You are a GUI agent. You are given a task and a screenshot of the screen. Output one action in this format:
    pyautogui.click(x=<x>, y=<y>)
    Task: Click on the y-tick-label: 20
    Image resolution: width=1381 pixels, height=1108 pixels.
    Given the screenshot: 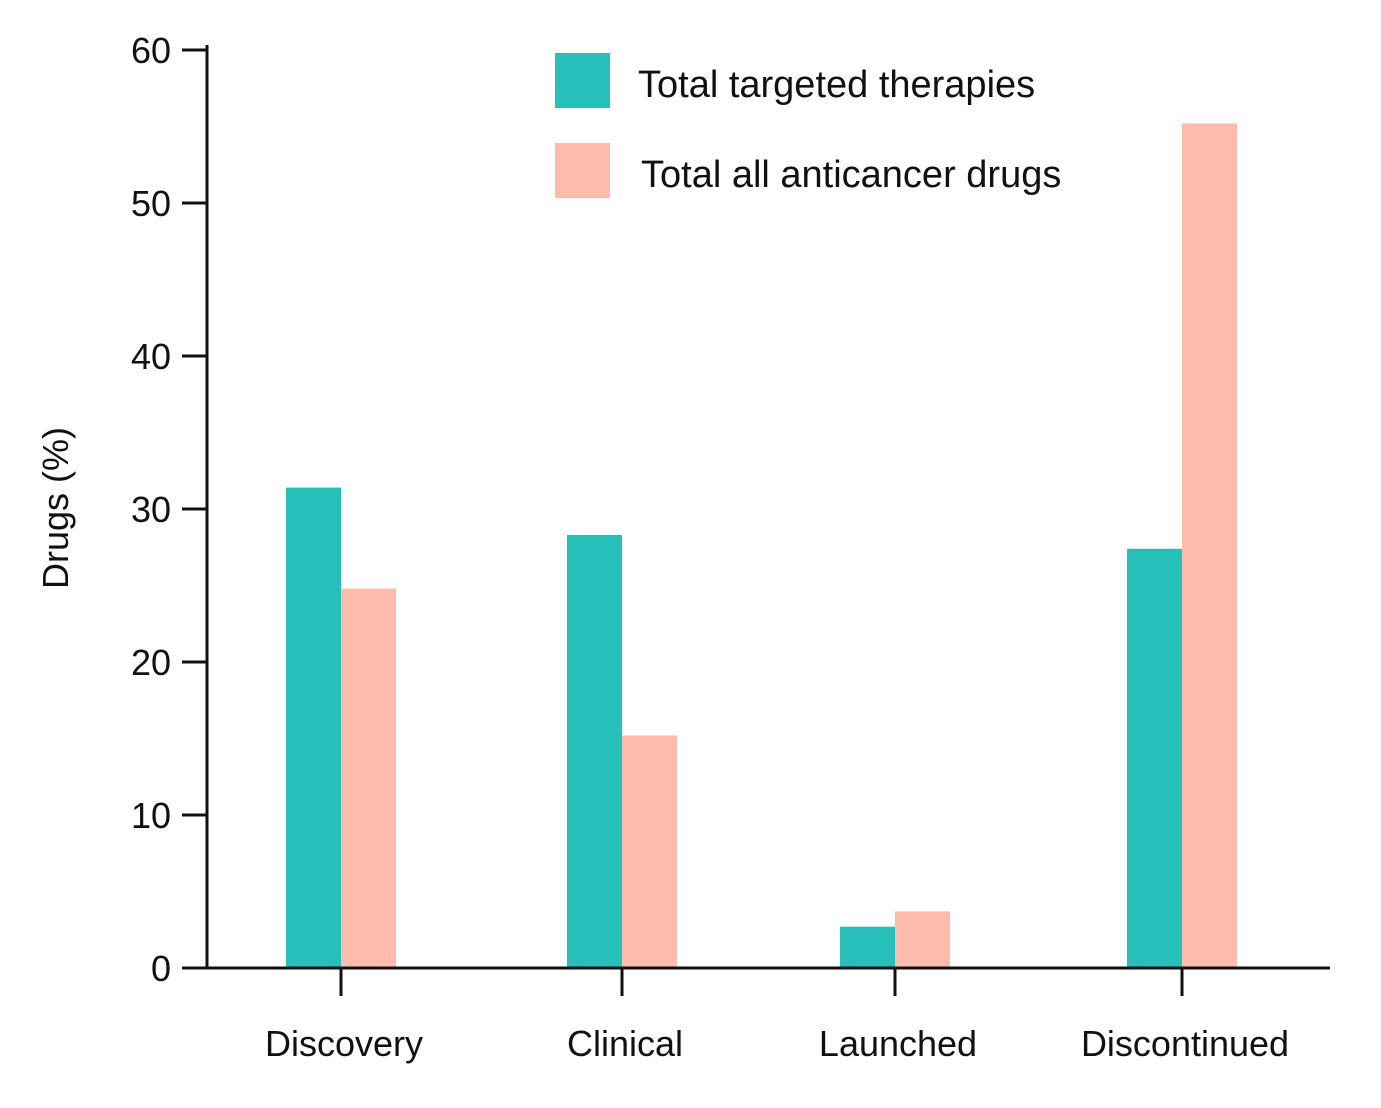 What is the action you would take?
    pyautogui.click(x=151, y=662)
    